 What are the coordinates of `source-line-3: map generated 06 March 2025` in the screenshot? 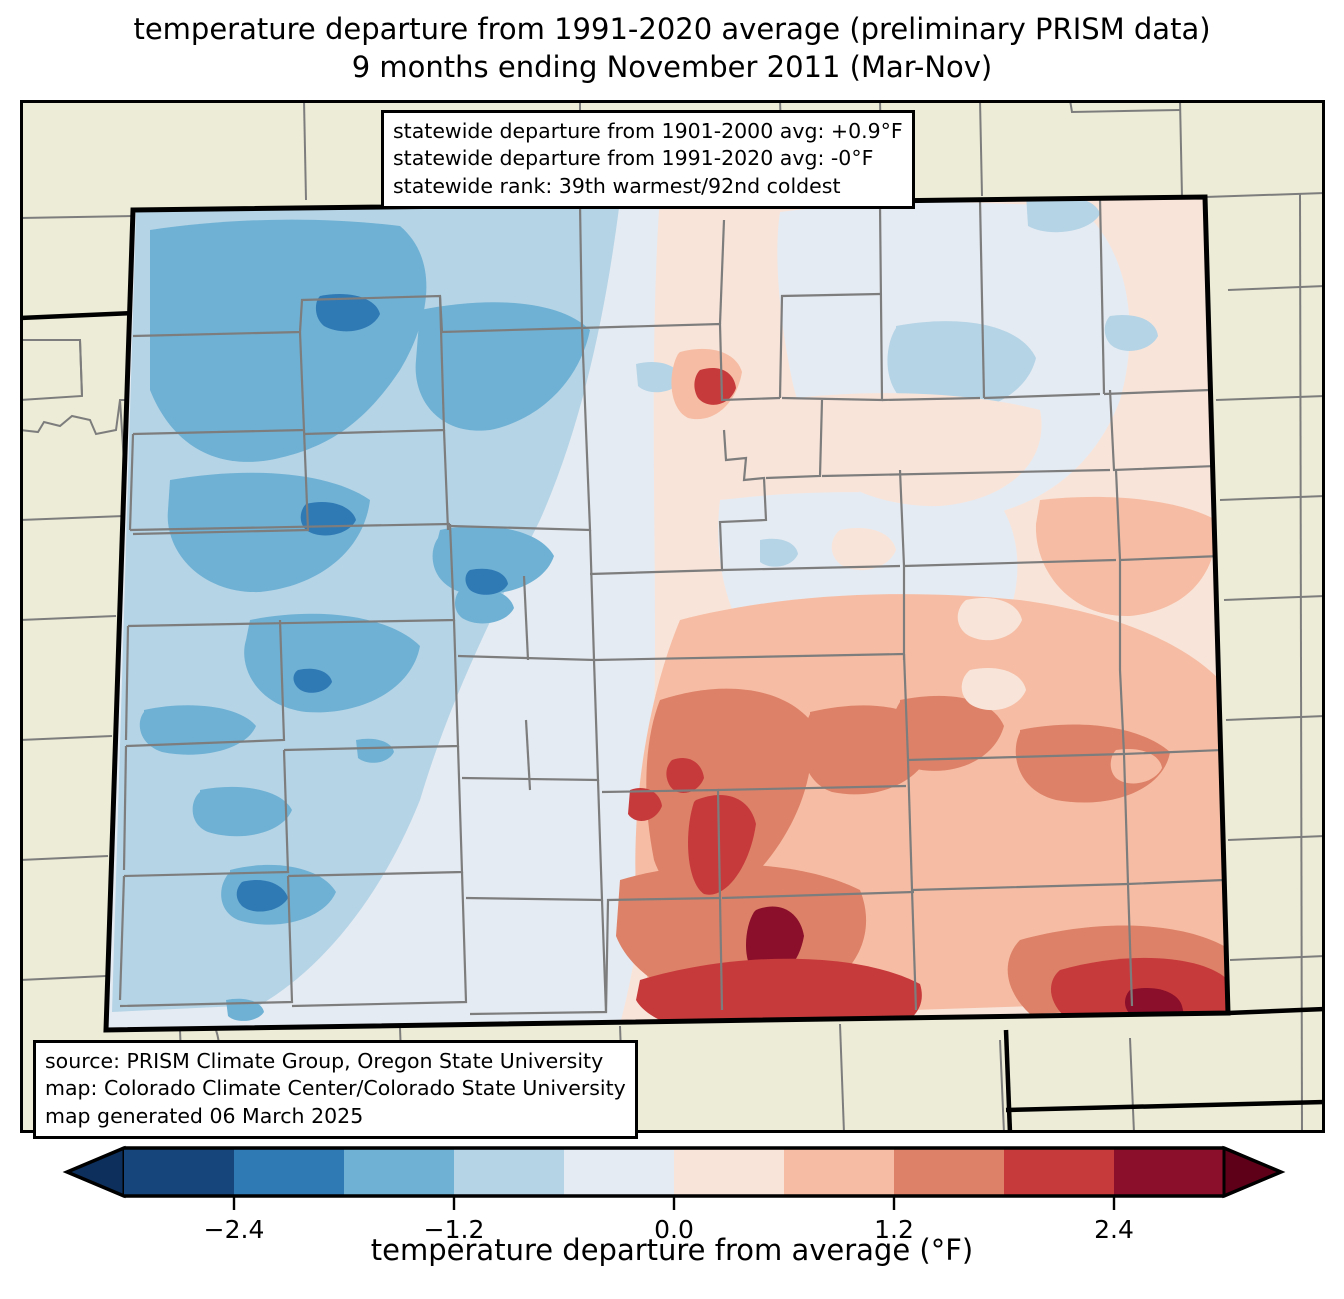 It's located at (204, 1115).